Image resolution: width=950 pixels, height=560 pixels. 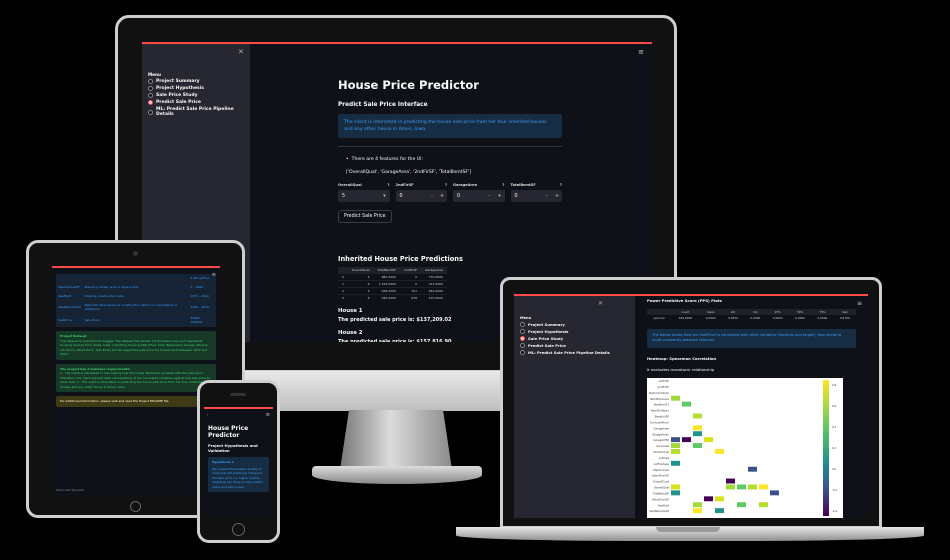 I want to click on table-cell: SalePrice, so click(x=69, y=320).